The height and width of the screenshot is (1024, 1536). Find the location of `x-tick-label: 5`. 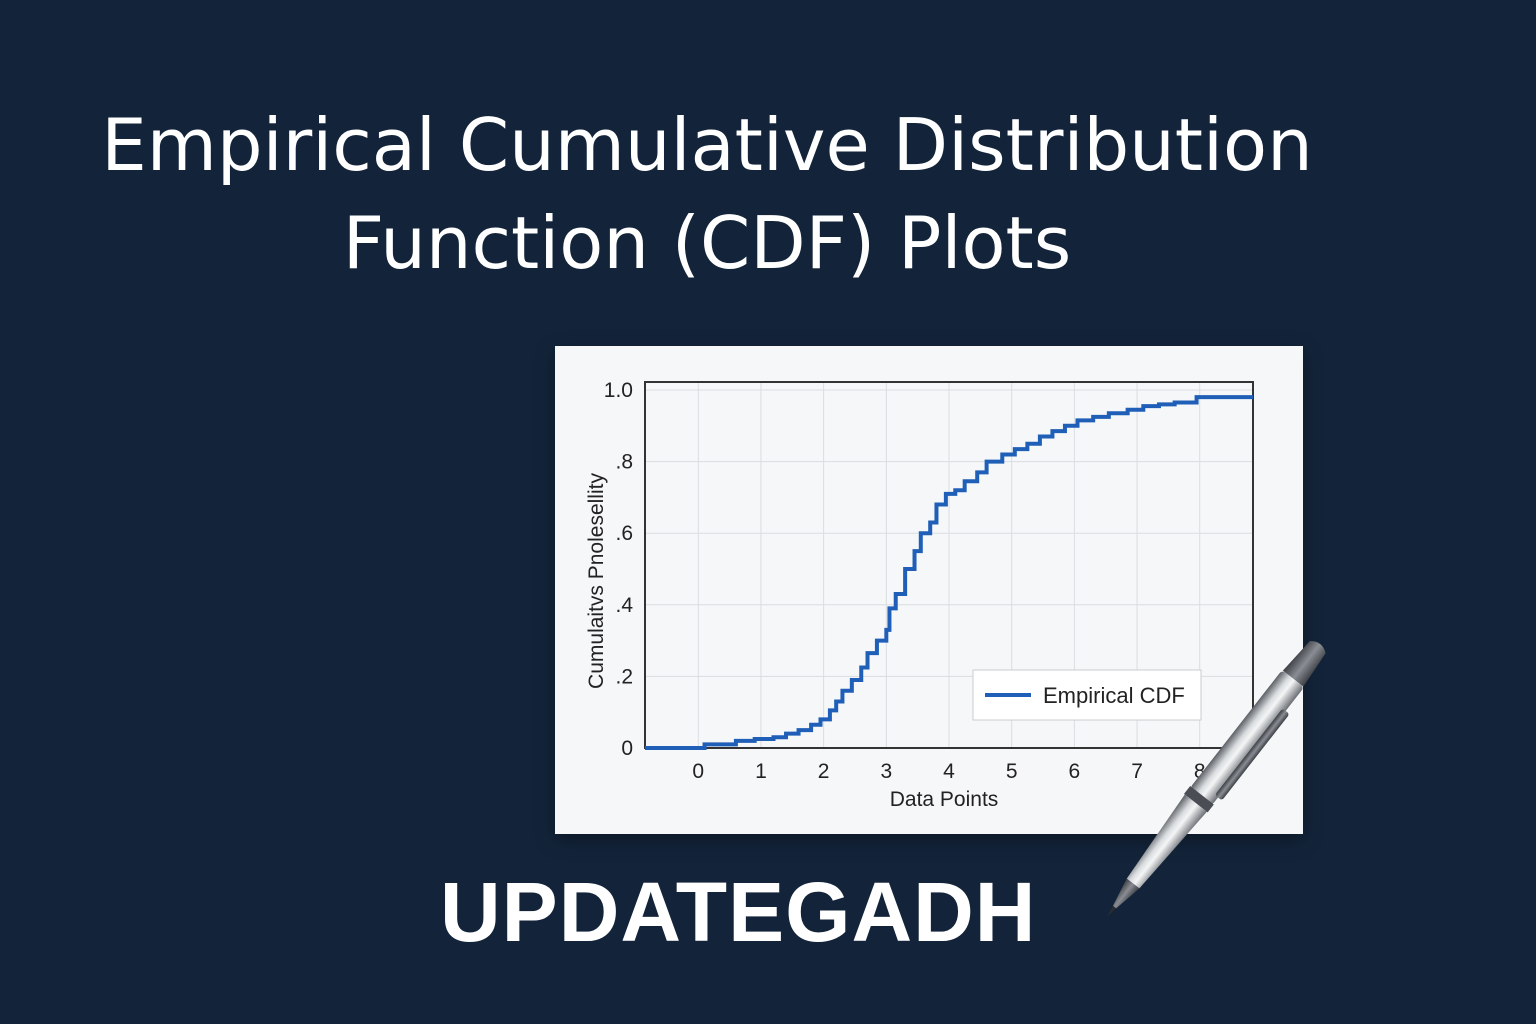

x-tick-label: 5 is located at coordinates (1012, 771).